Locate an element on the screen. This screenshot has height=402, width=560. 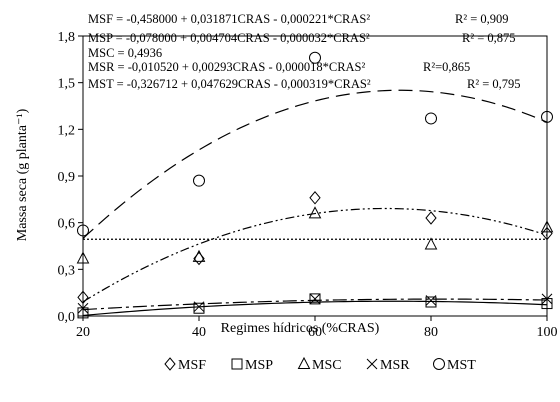
legend-marker-msp is located at coordinates (237, 364).